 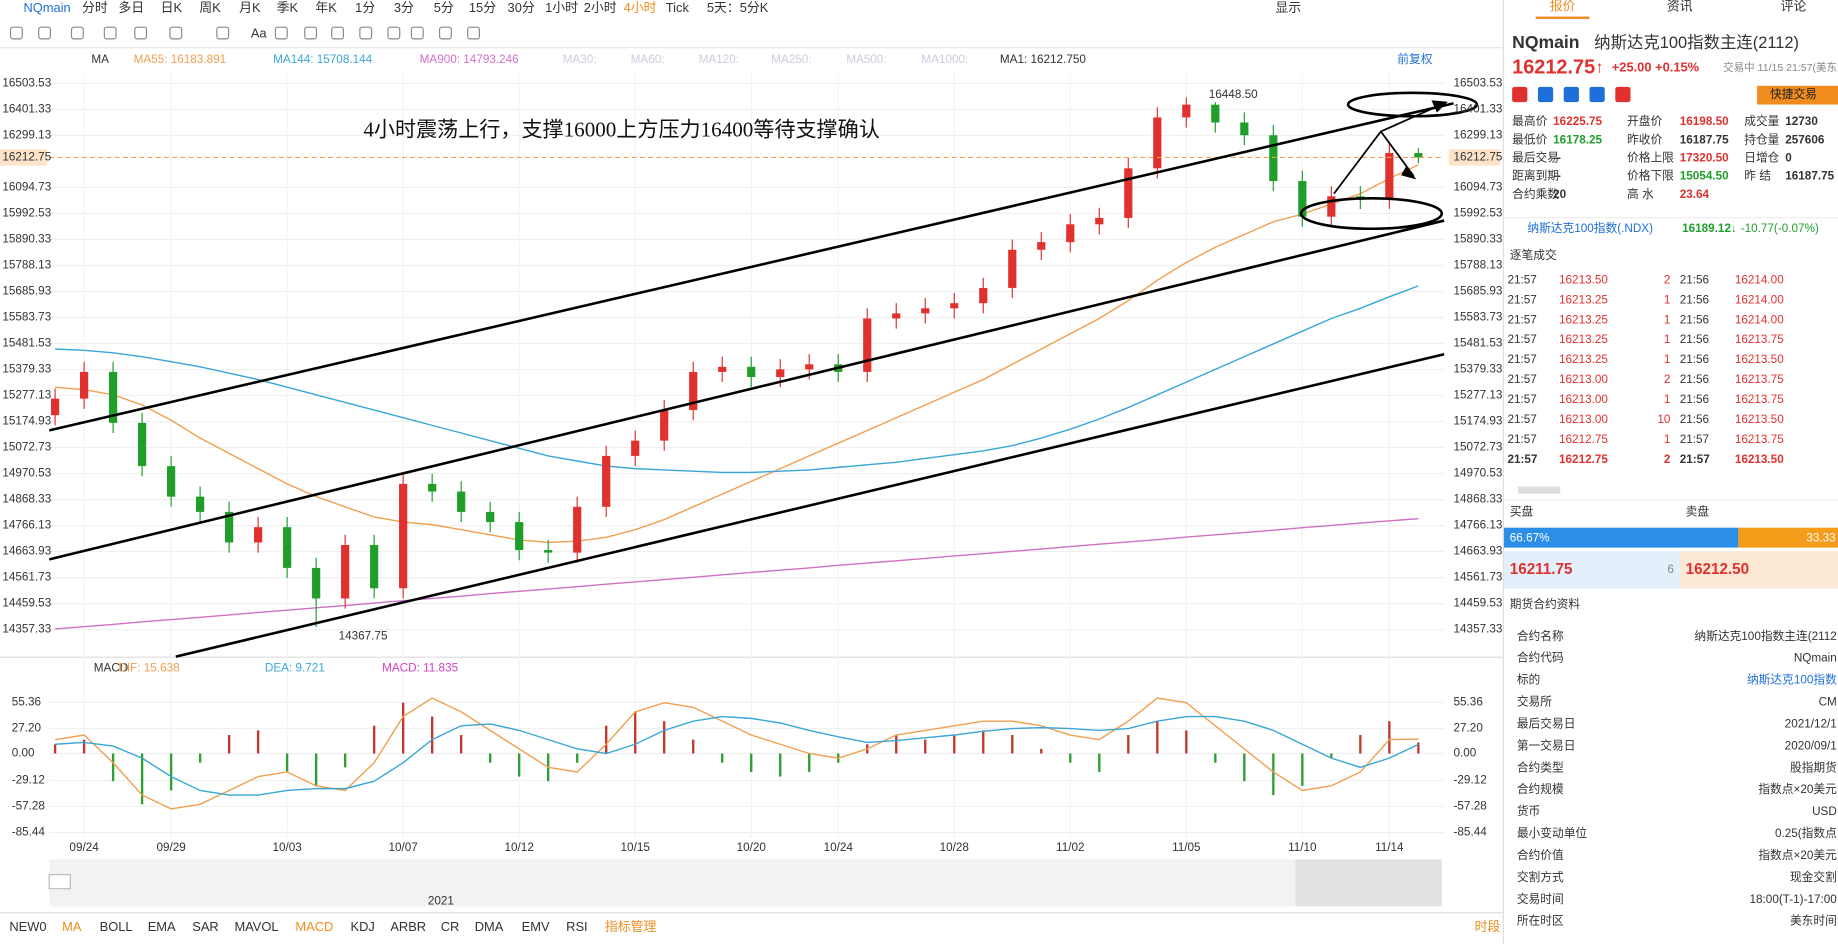 I want to click on indicator-tab: CR, so click(x=450, y=926).